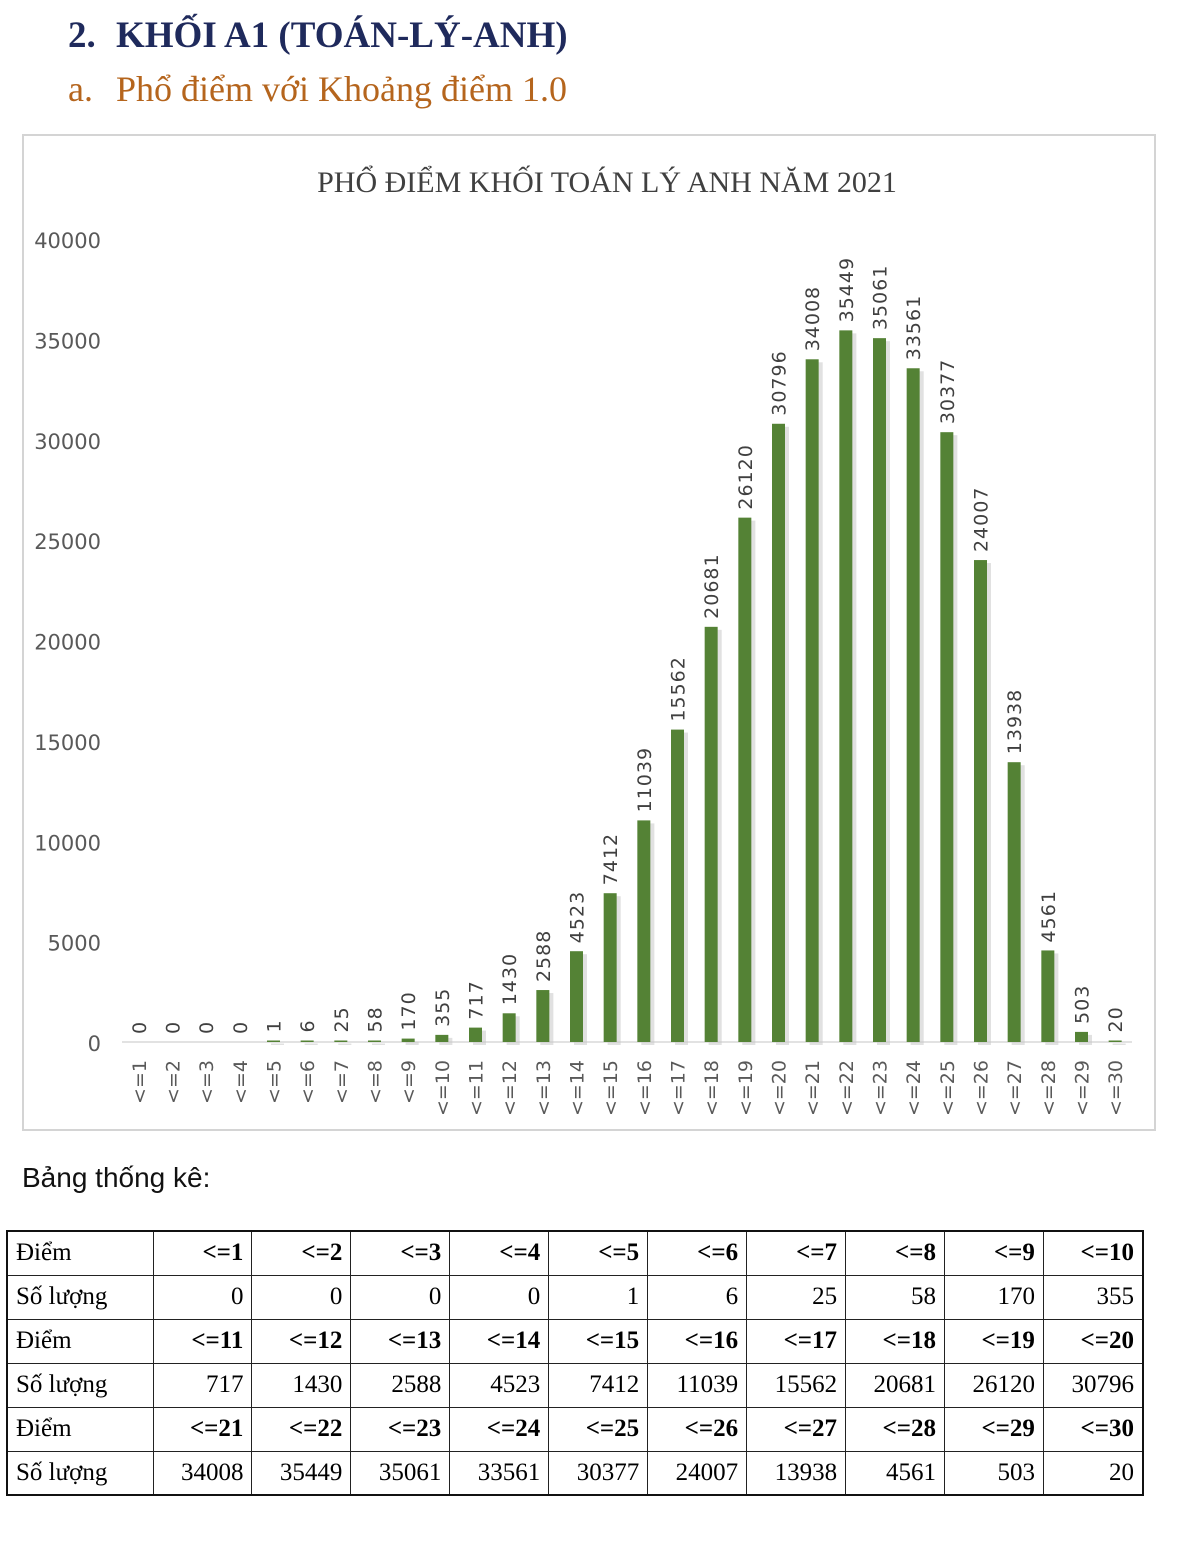 Image resolution: width=1200 pixels, height=1555 pixels. What do you see at coordinates (679, 688) in the screenshot?
I see `bar-value-label: 15562` at bounding box center [679, 688].